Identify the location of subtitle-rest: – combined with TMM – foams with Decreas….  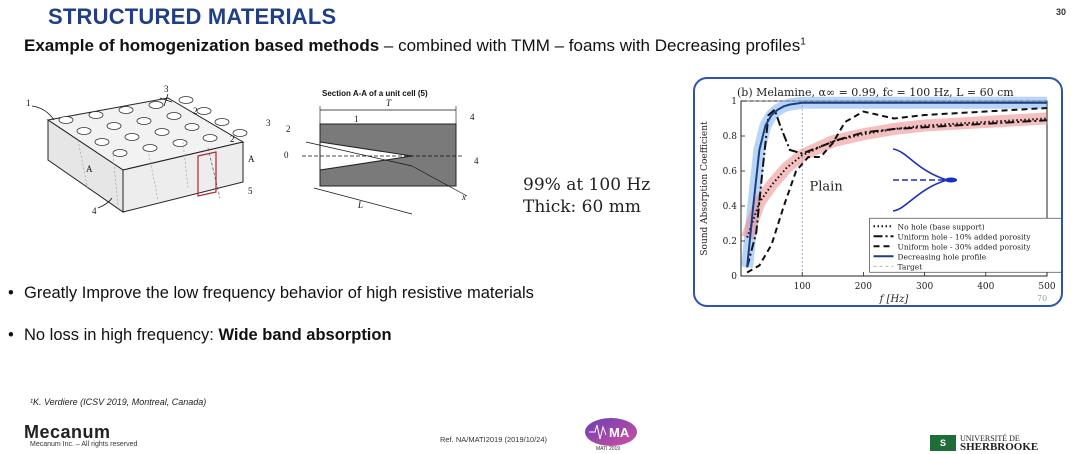
(590, 45).